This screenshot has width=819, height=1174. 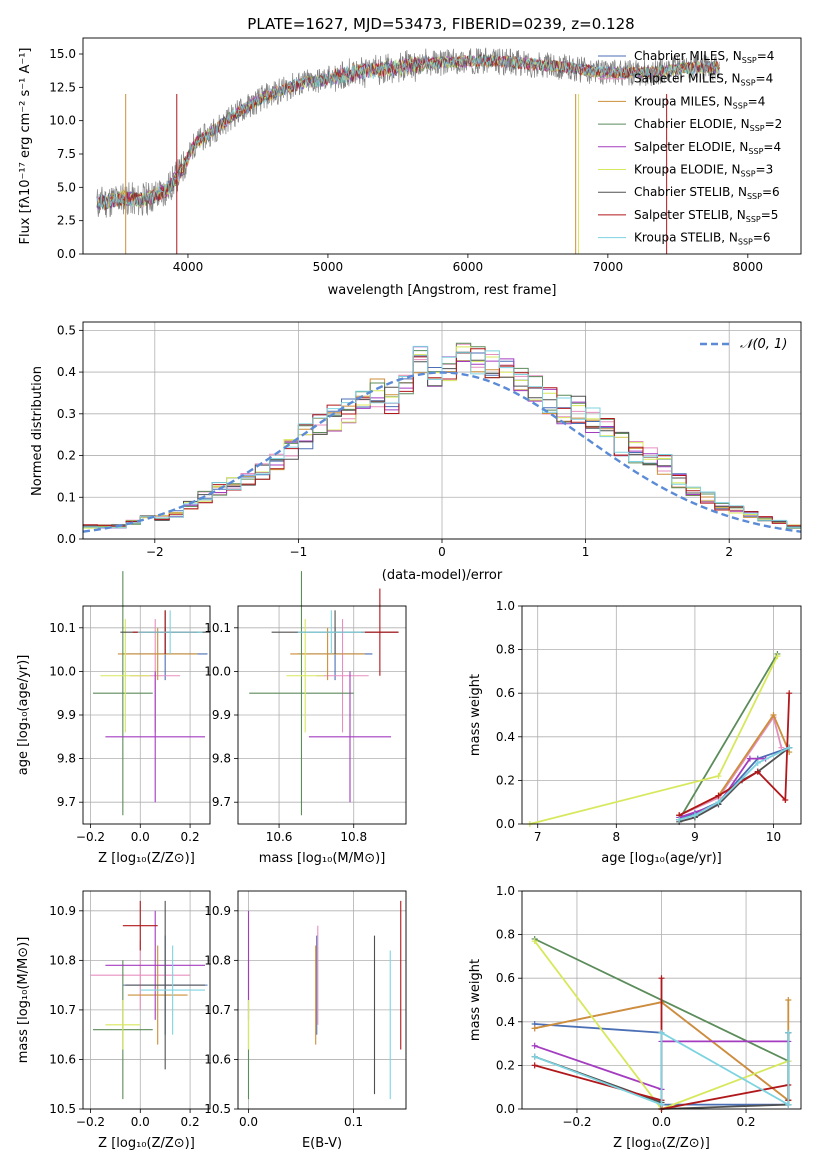 What do you see at coordinates (442, 552) in the screenshot?
I see `x-tick-label: 0` at bounding box center [442, 552].